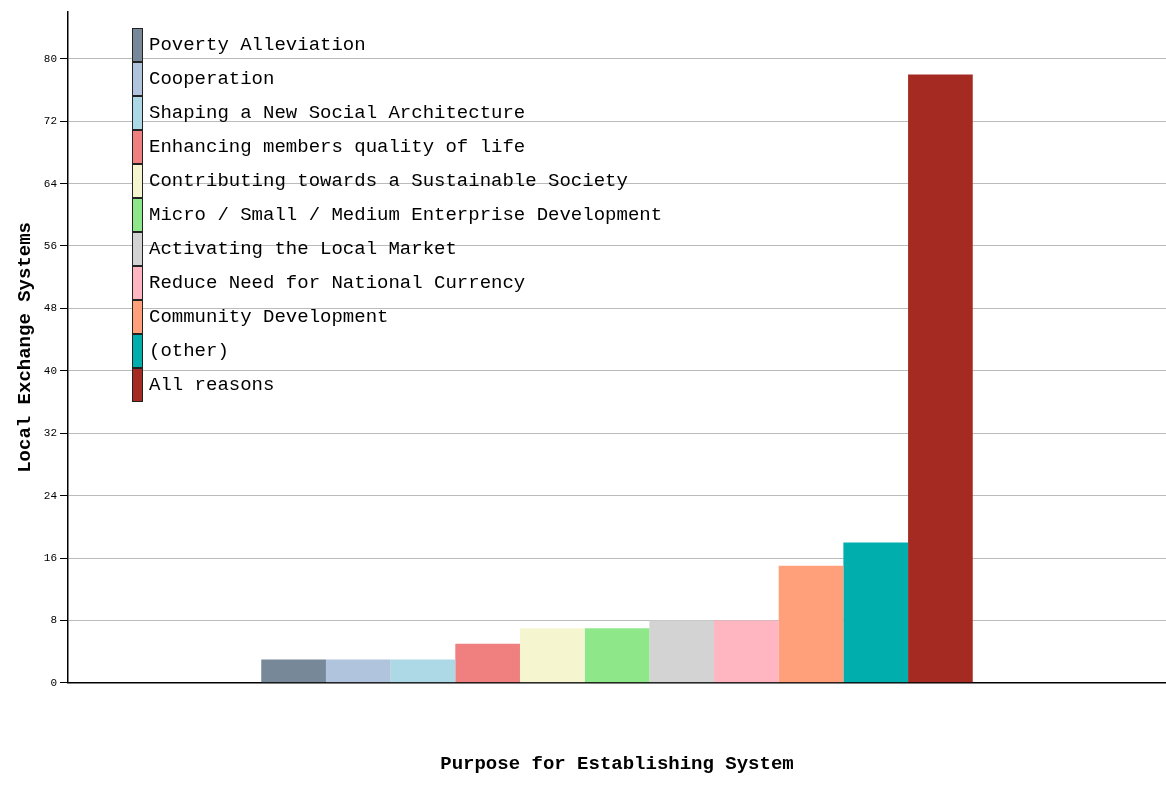 The width and height of the screenshot is (1166, 785). Describe the element at coordinates (388, 181) in the screenshot. I see `legend-label: Contributing towards a Sustainable Society` at that location.